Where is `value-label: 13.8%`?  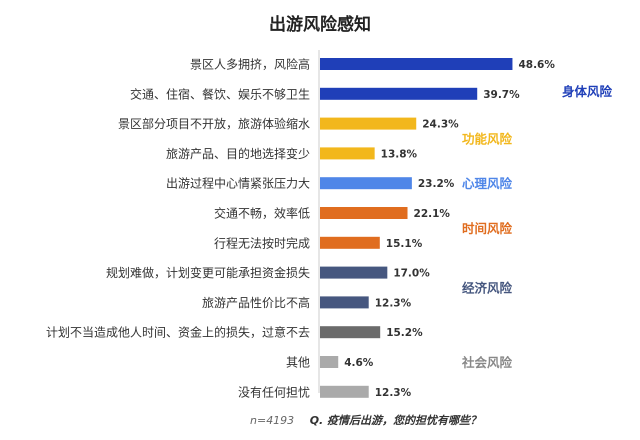
value-label: 13.8% is located at coordinates (399, 154).